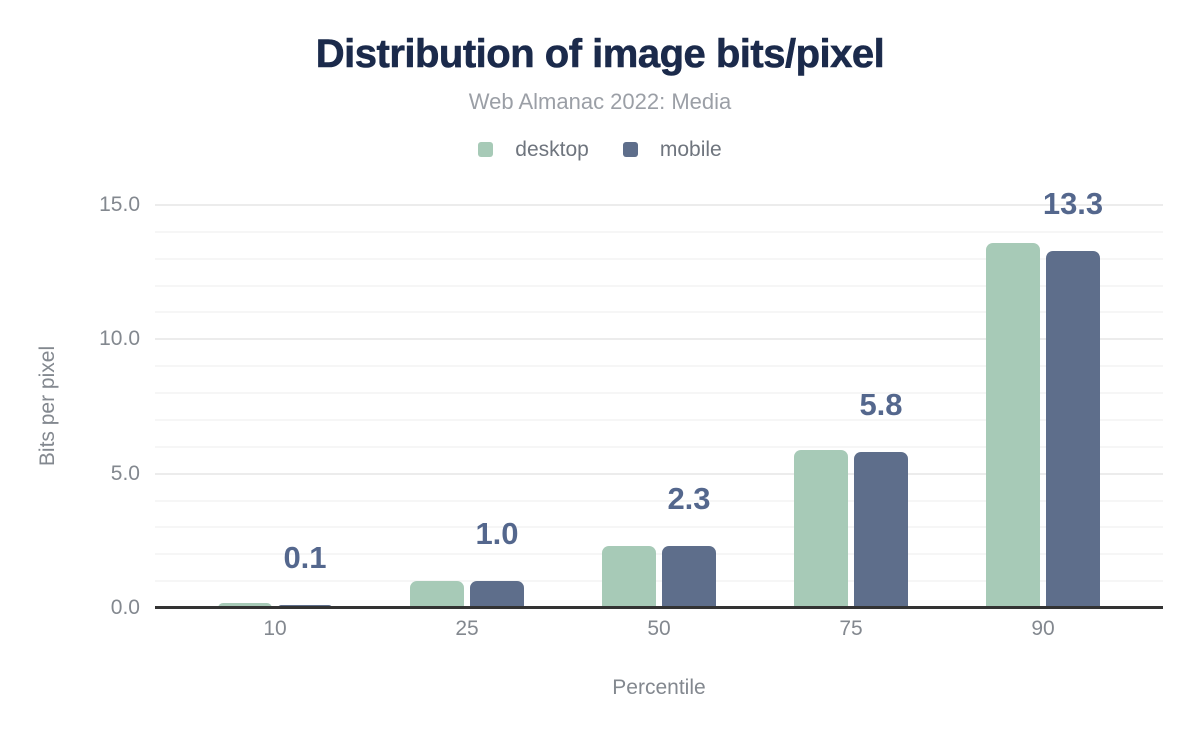  I want to click on bar-mobile-p25, so click(497, 594).